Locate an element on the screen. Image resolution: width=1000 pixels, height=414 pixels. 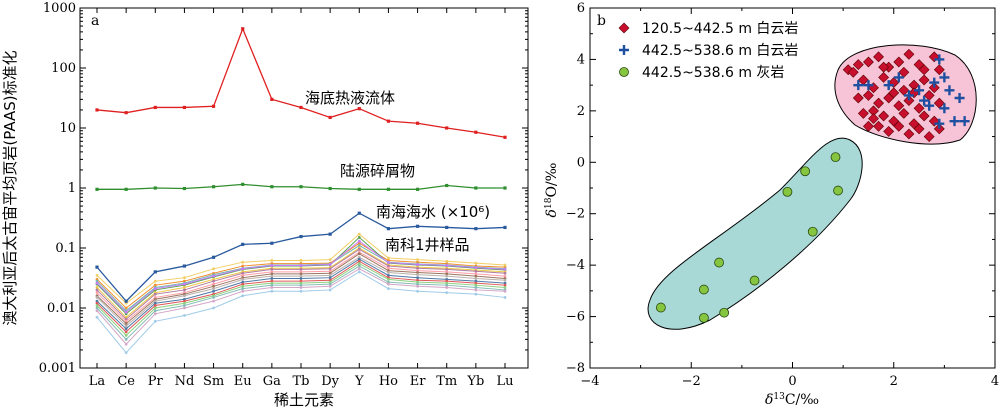
legend-circle-icon is located at coordinates (624, 72).